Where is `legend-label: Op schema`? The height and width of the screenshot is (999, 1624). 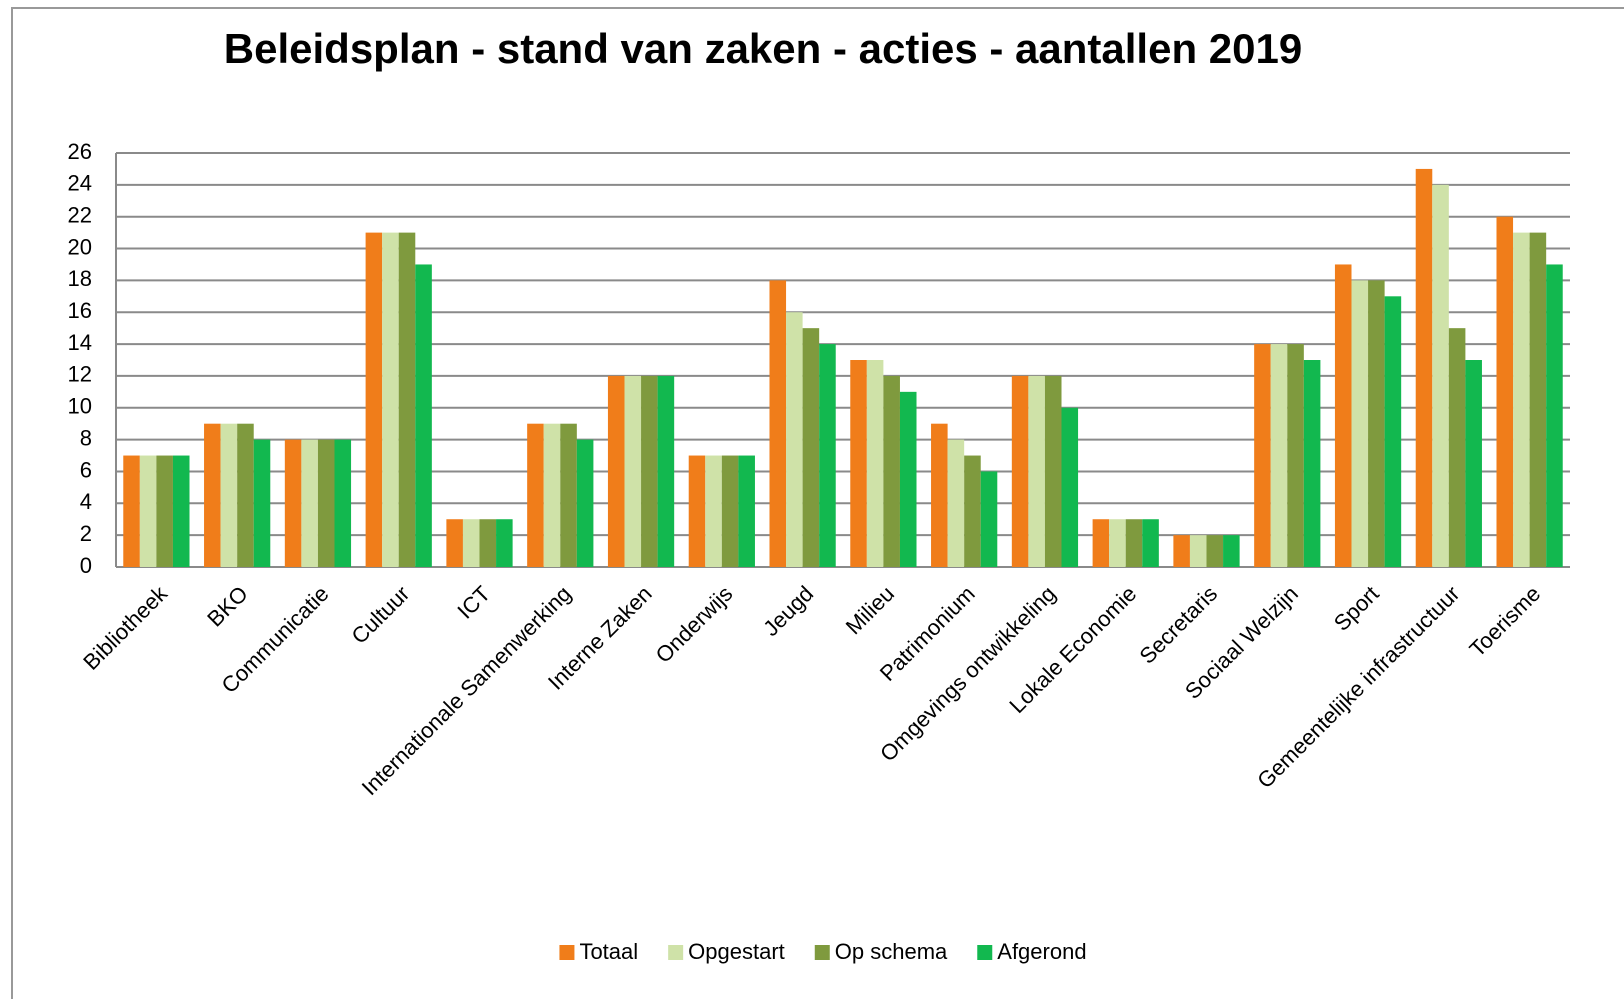
legend-label: Op schema is located at coordinates (891, 951).